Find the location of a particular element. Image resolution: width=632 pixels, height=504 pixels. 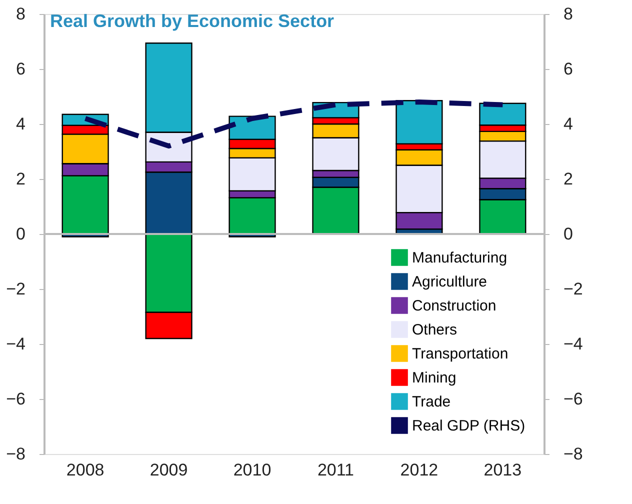

x-tick-label: 2008 is located at coordinates (85, 470).